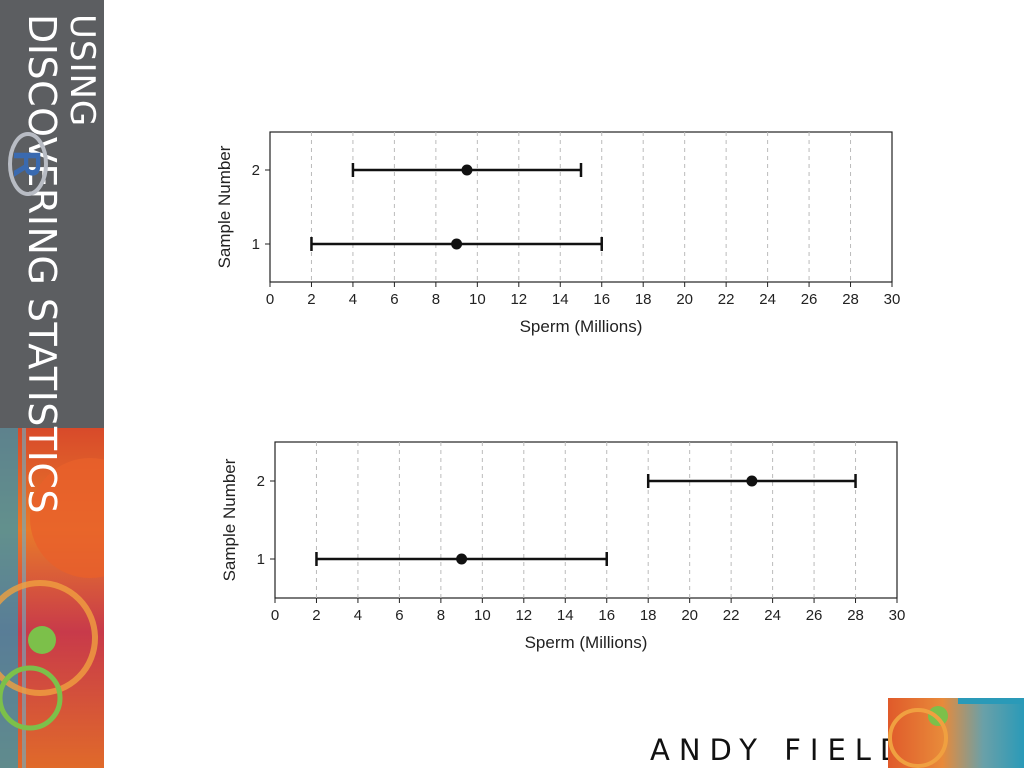 This screenshot has height=768, width=1024. Describe the element at coordinates (781, 750) in the screenshot. I see `author-name: ANDY FIELD` at that location.